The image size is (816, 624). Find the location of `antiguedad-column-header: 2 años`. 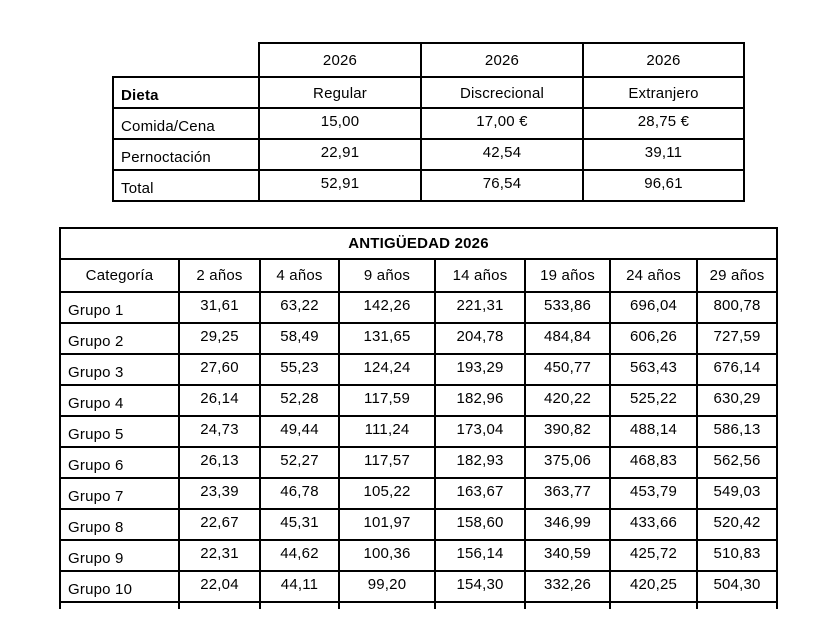

antiguedad-column-header: 2 años is located at coordinates (219, 275).